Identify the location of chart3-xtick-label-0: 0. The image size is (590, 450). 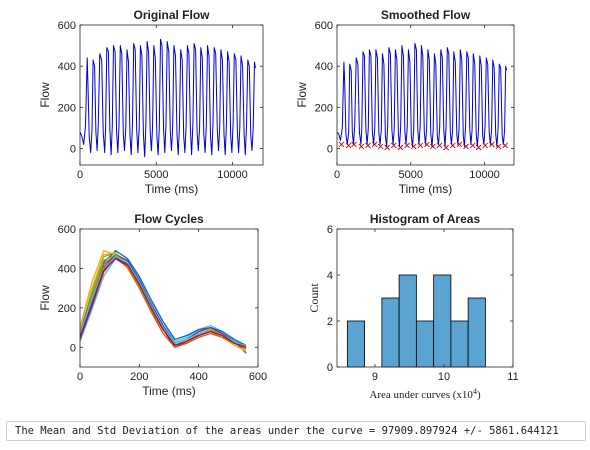
(80, 377).